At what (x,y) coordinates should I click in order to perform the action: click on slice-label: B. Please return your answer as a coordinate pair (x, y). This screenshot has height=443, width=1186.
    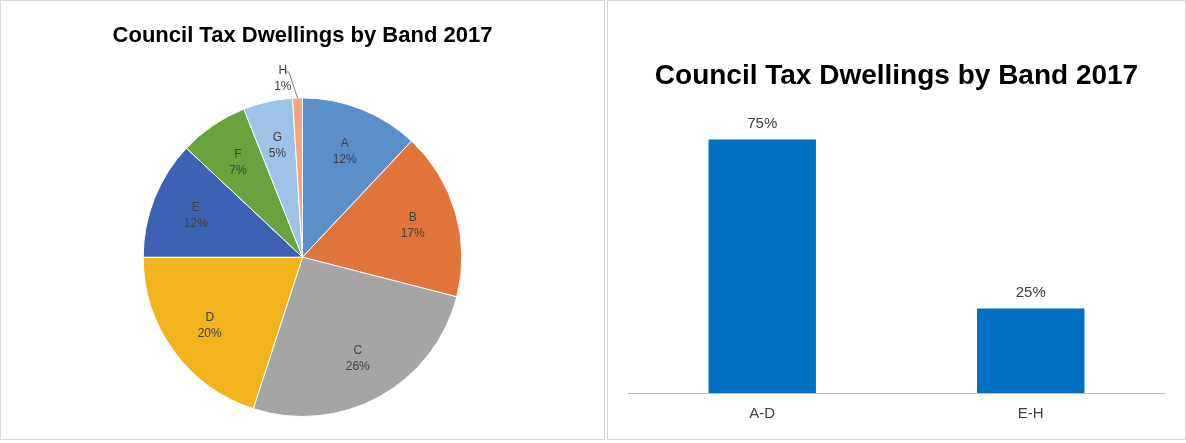
    Looking at the image, I should click on (412, 217).